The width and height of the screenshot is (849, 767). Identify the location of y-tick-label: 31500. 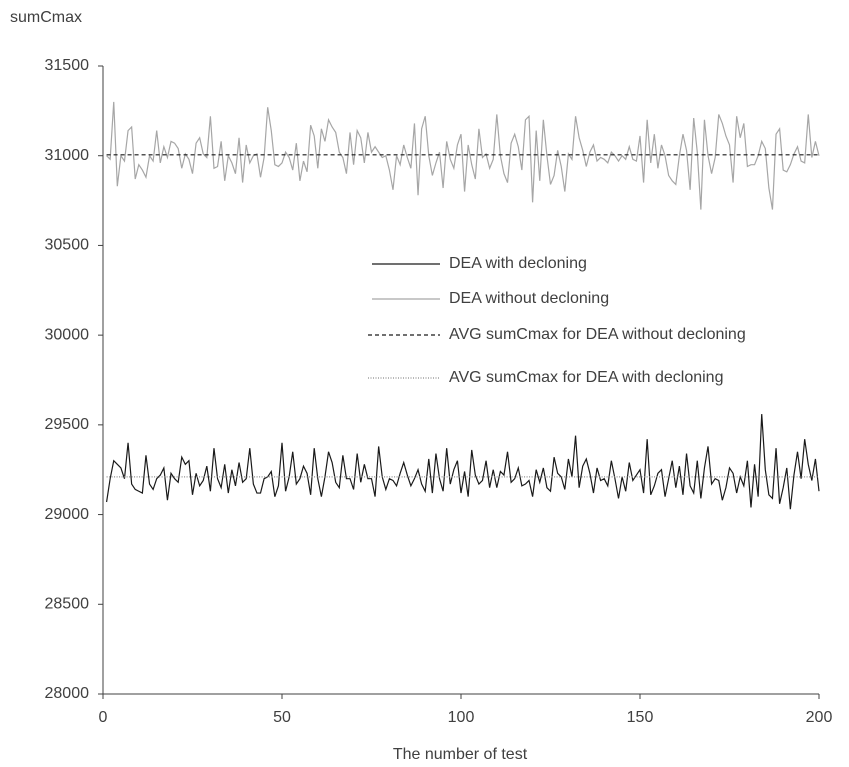
(67, 65).